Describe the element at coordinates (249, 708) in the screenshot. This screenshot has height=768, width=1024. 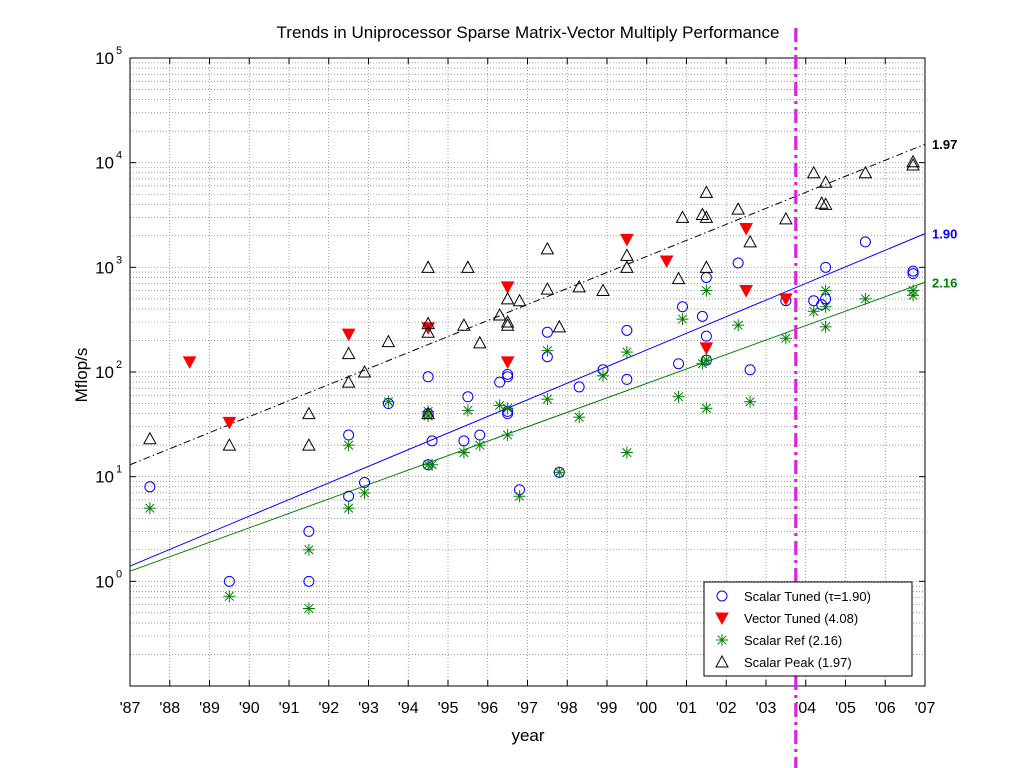
I see `x-tick-label: '90` at that location.